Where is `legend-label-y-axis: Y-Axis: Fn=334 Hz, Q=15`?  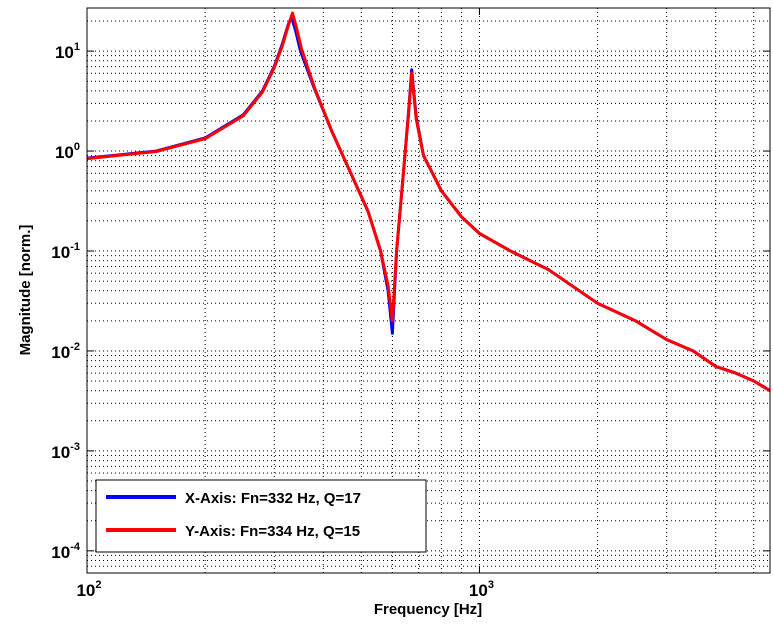
legend-label-y-axis: Y-Axis: Fn=334 Hz, Q=15 is located at coordinates (272, 531).